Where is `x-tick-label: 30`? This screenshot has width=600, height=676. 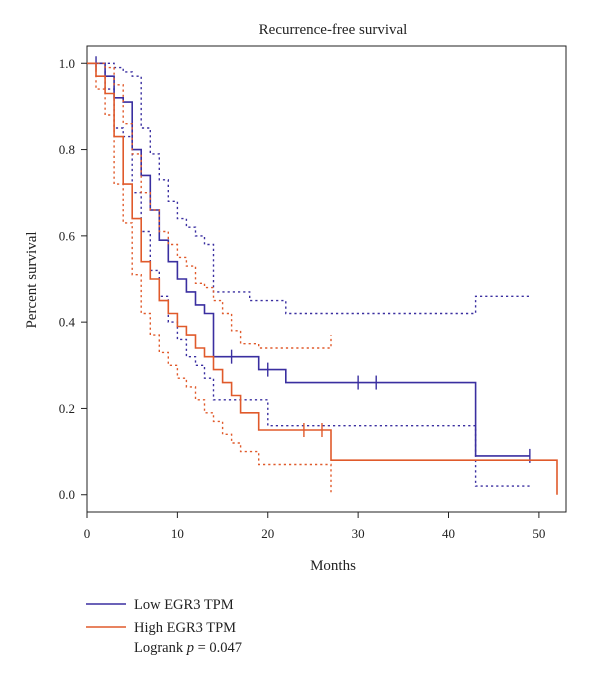
x-tick-label: 30 is located at coordinates (358, 533).